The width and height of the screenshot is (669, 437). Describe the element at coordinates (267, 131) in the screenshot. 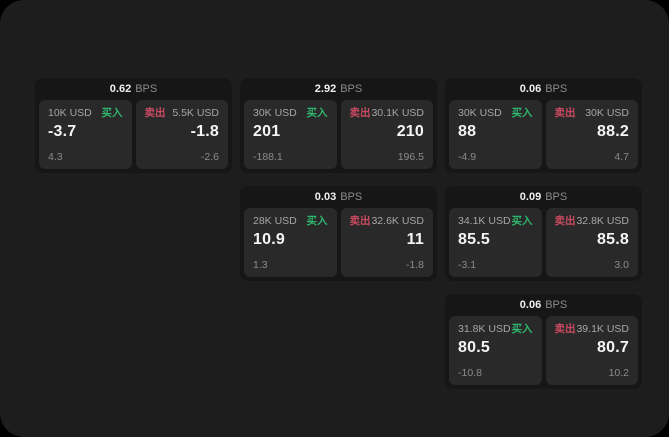

I see `buy-price: 201` at that location.